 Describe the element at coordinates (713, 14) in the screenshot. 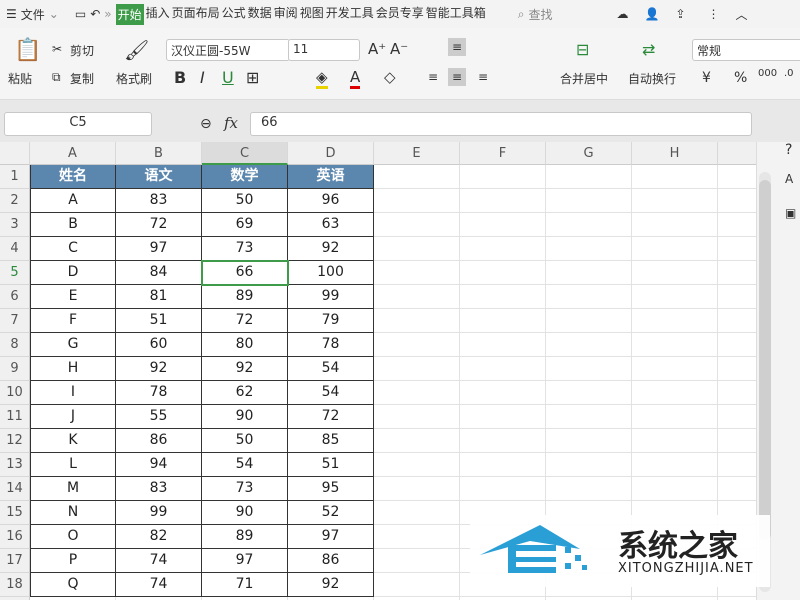

I see `more-vert-icon: ⋮` at that location.